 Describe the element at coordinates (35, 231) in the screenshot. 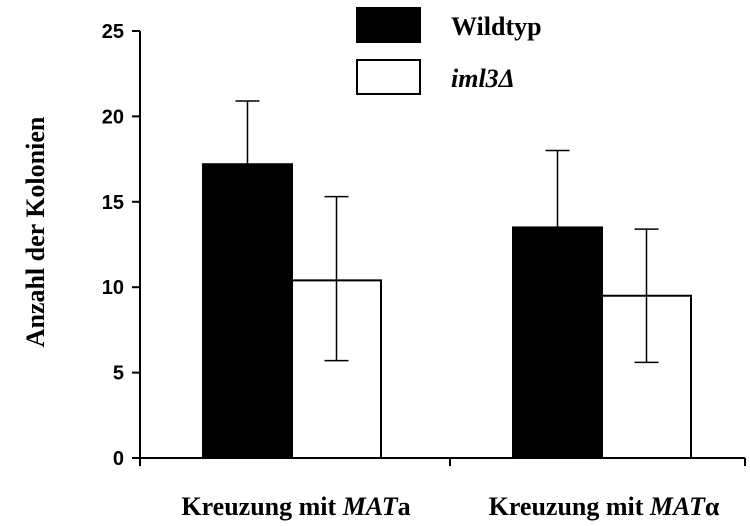

I see `y-axis-title: Anzahl der Kolonien` at that location.